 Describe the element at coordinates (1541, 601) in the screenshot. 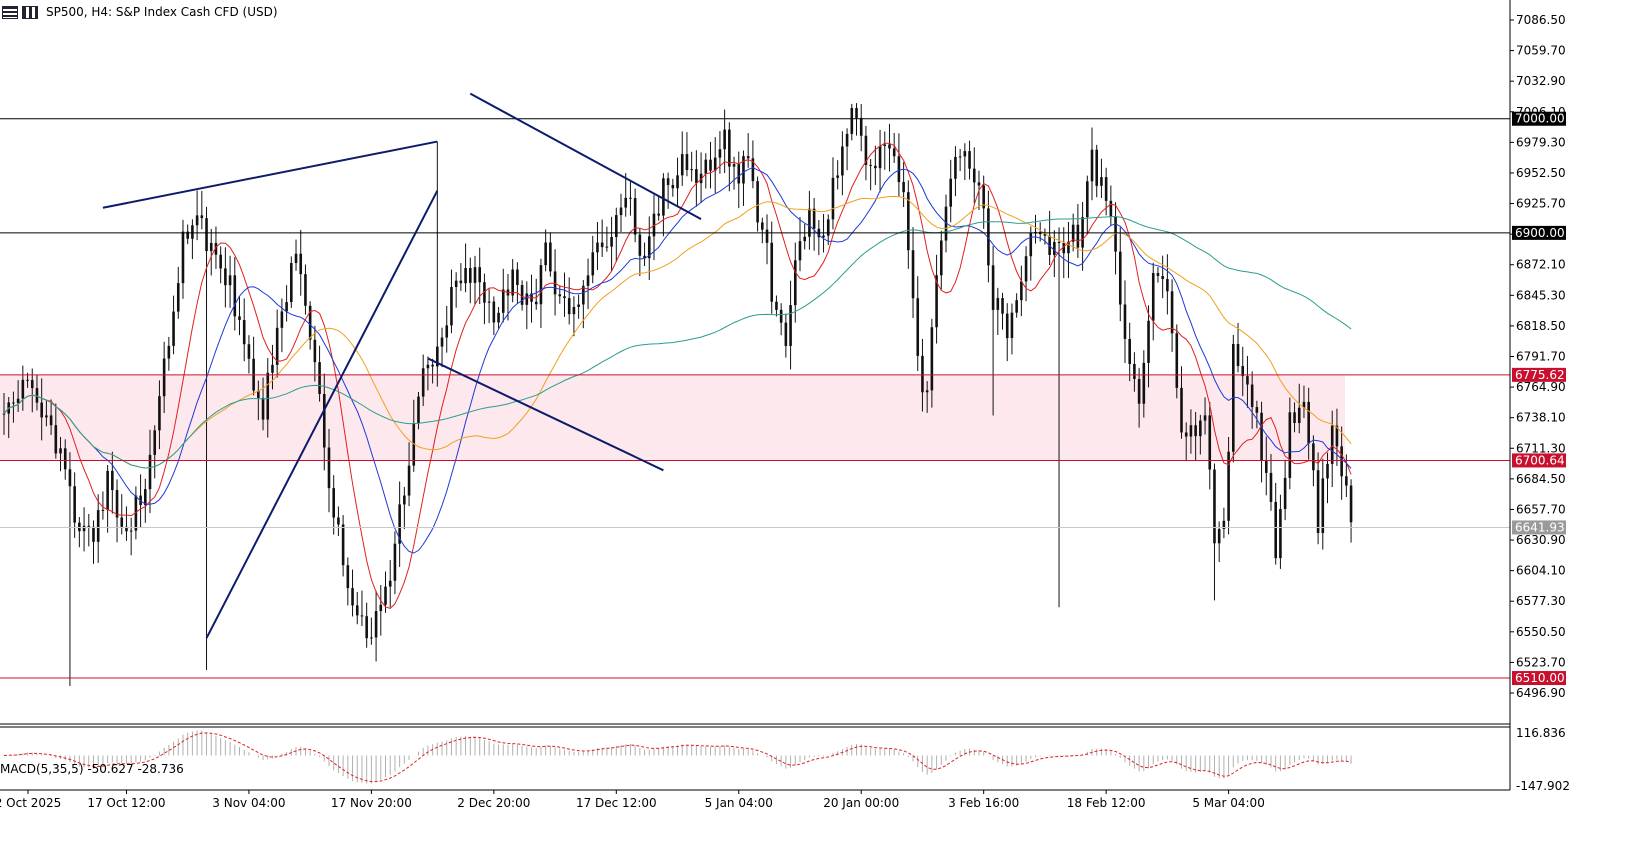

I see `y-tick-label: 6577.30` at that location.